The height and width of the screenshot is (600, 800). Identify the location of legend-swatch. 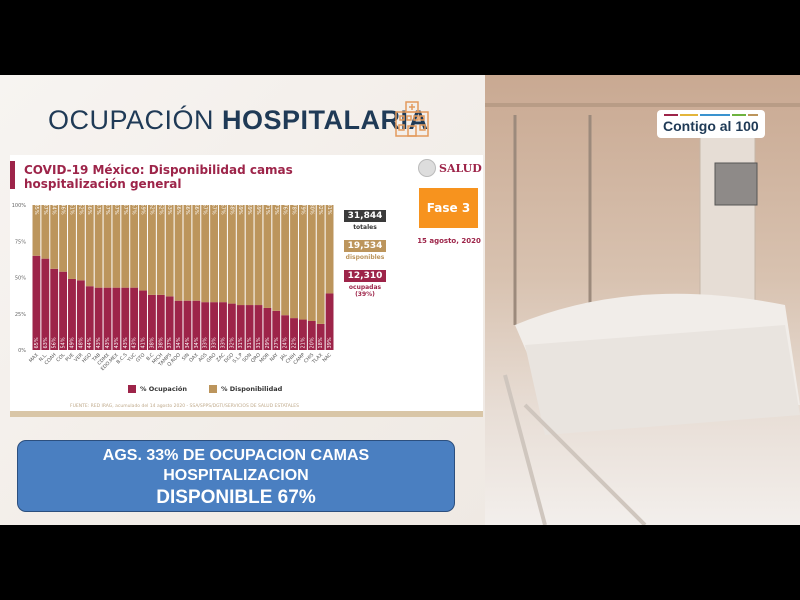
(213, 389).